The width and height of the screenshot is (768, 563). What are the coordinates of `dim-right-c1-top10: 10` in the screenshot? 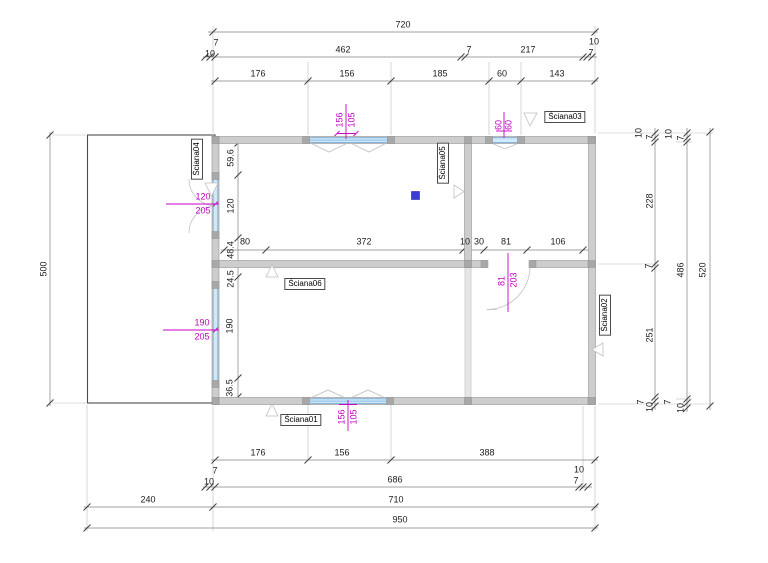 It's located at (638, 133).